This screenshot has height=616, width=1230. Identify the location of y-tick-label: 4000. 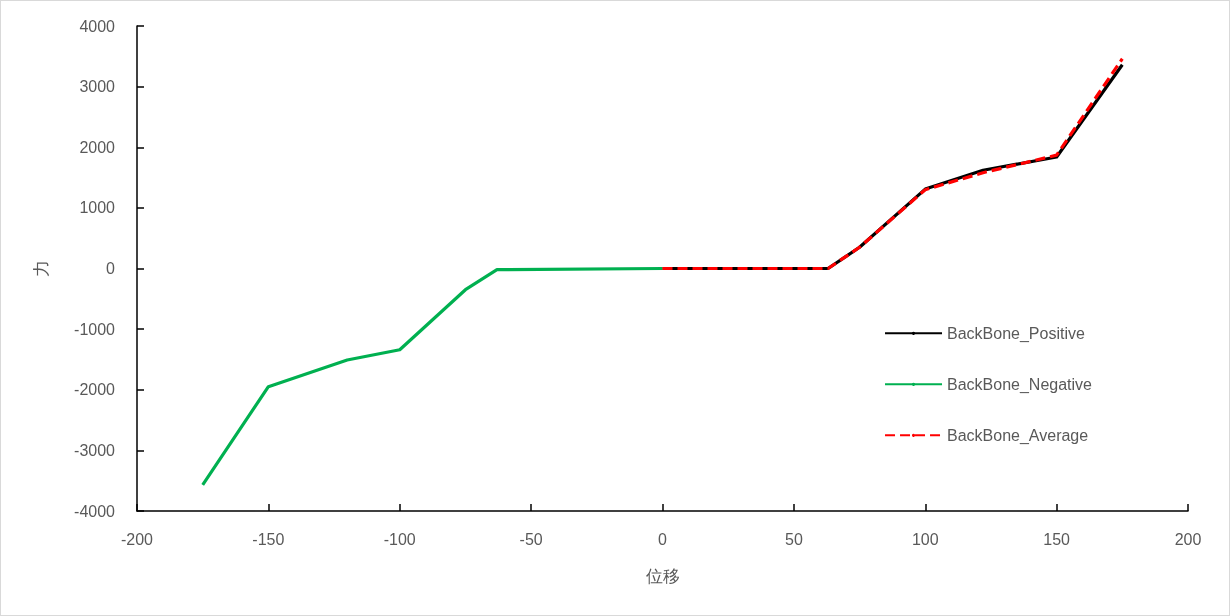
(97, 26).